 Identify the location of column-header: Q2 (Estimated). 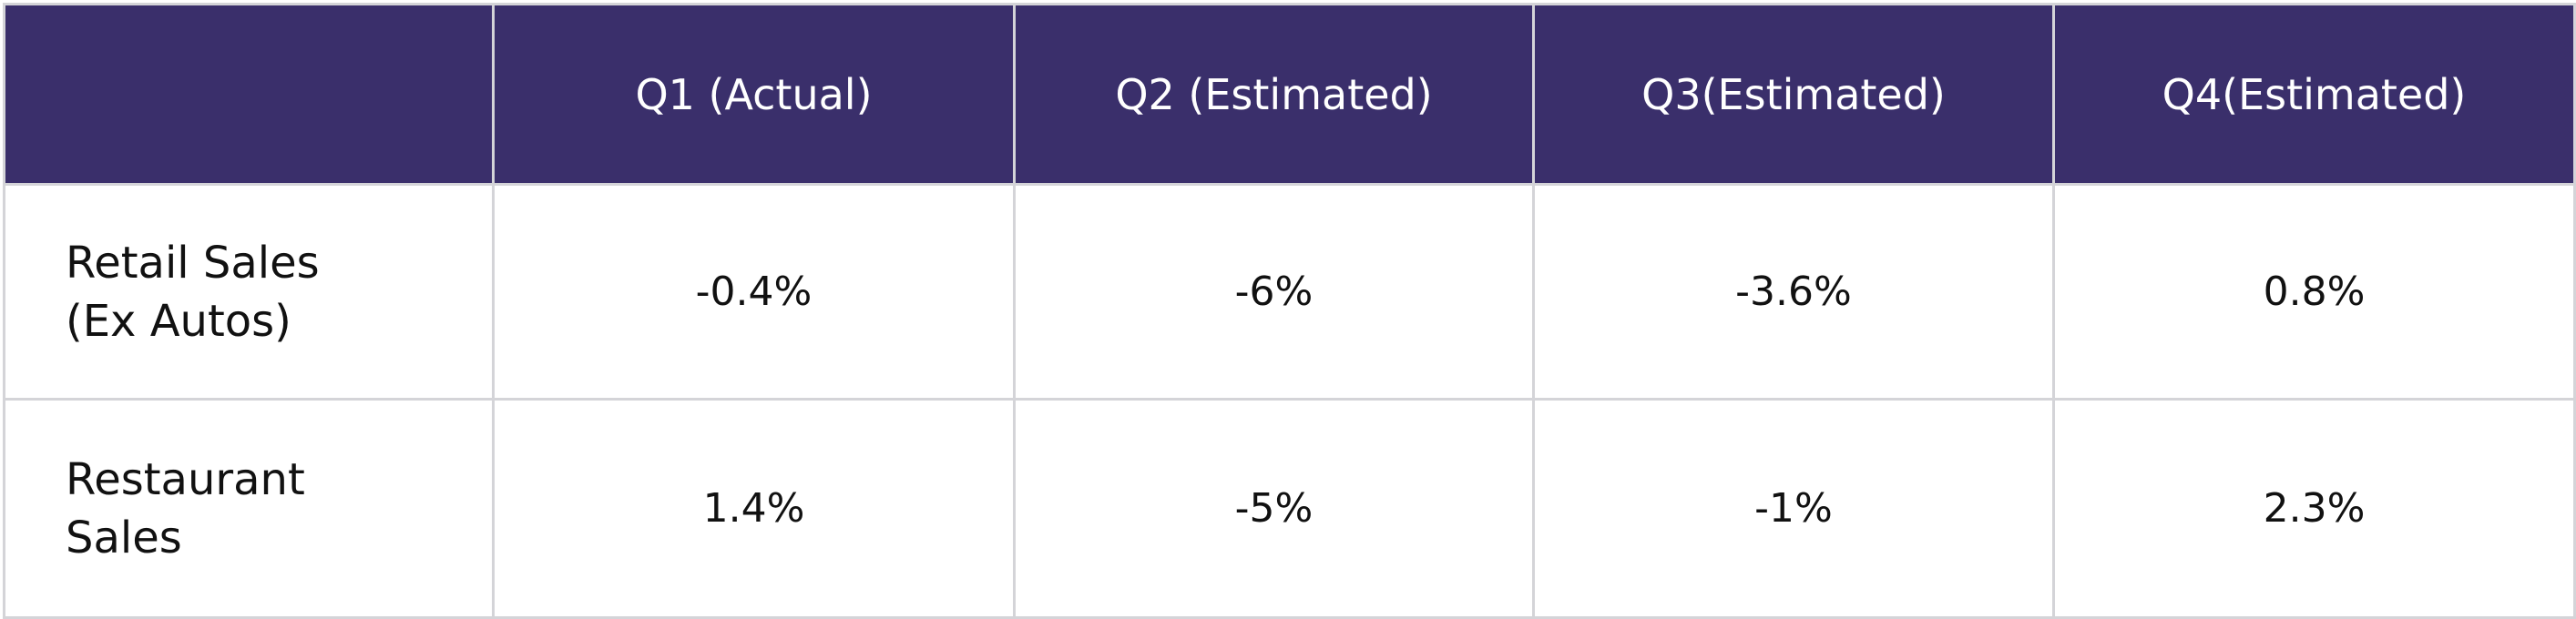
(1274, 94).